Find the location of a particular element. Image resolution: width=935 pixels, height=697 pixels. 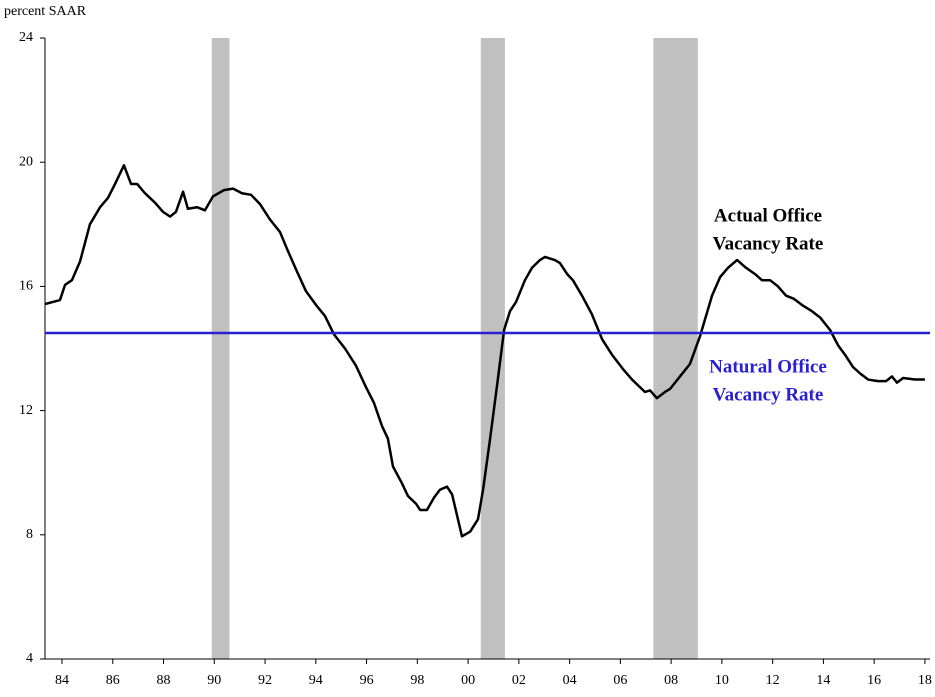

x-tick-label: 98 is located at coordinates (417, 680).